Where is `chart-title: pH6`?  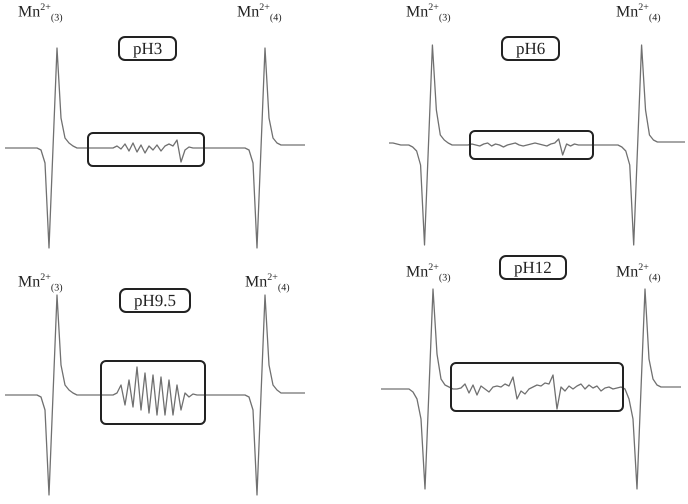 chart-title: pH6 is located at coordinates (531, 48).